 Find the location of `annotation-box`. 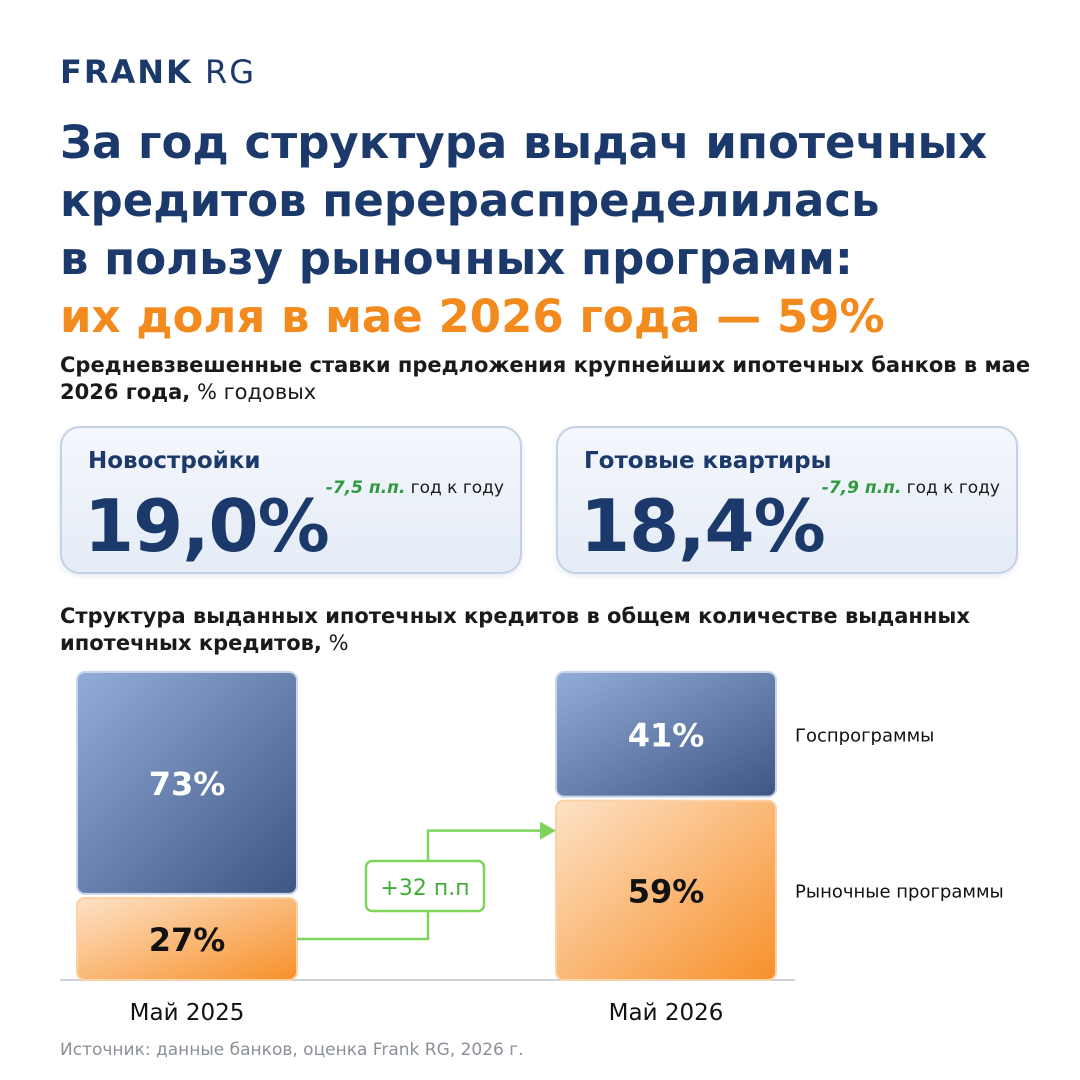

annotation-box is located at coordinates (425, 886).